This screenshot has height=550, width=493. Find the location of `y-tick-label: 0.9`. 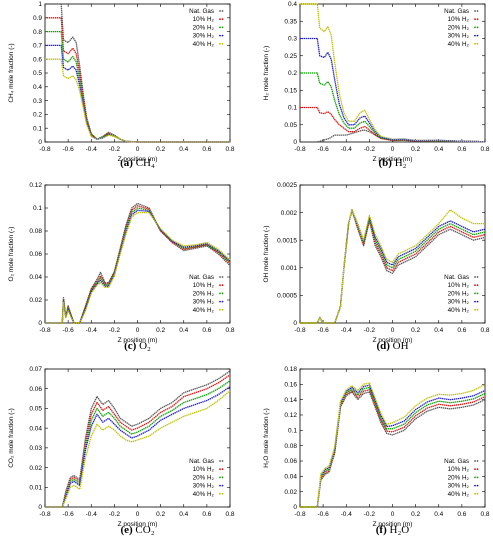

y-tick-label: 0.9 is located at coordinates (37, 18).